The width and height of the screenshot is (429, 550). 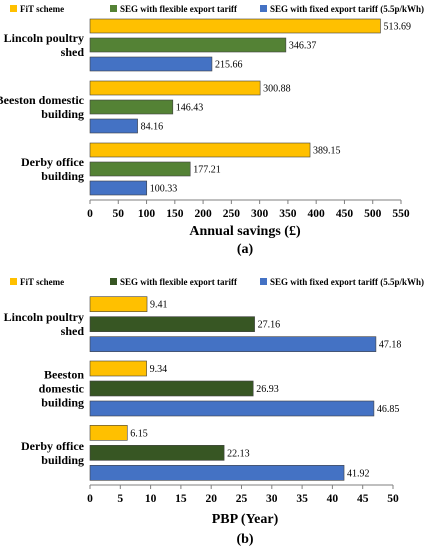 What do you see at coordinates (62, 389) in the screenshot?
I see `category-label: domestic` at bounding box center [62, 389].